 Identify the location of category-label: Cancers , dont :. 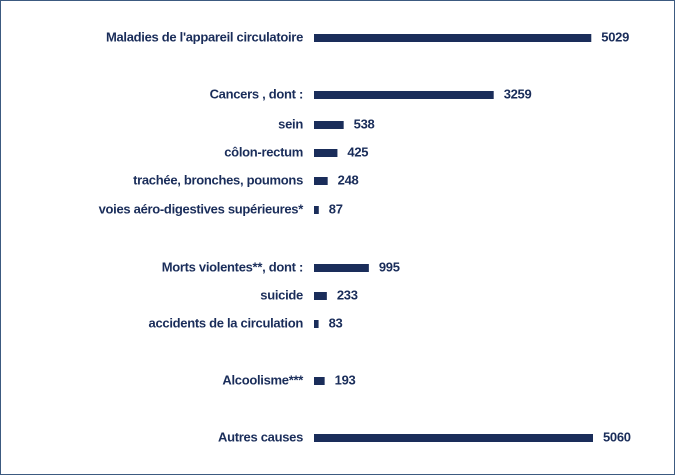
(256, 93).